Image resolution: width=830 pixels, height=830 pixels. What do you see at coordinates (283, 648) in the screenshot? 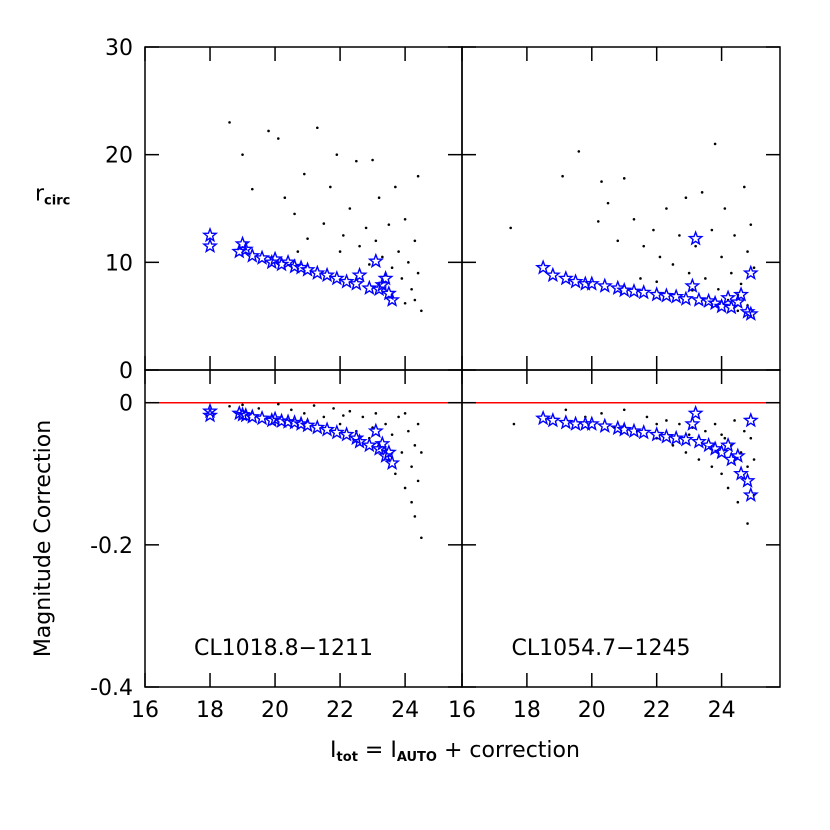
I see `annotation: CL1018.8−1211` at bounding box center [283, 648].